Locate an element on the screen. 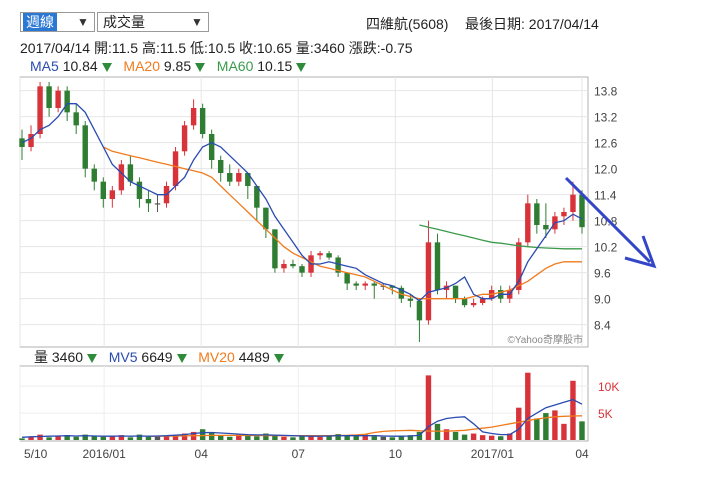  quote-change: 漲跌:-0.75 is located at coordinates (380, 48).